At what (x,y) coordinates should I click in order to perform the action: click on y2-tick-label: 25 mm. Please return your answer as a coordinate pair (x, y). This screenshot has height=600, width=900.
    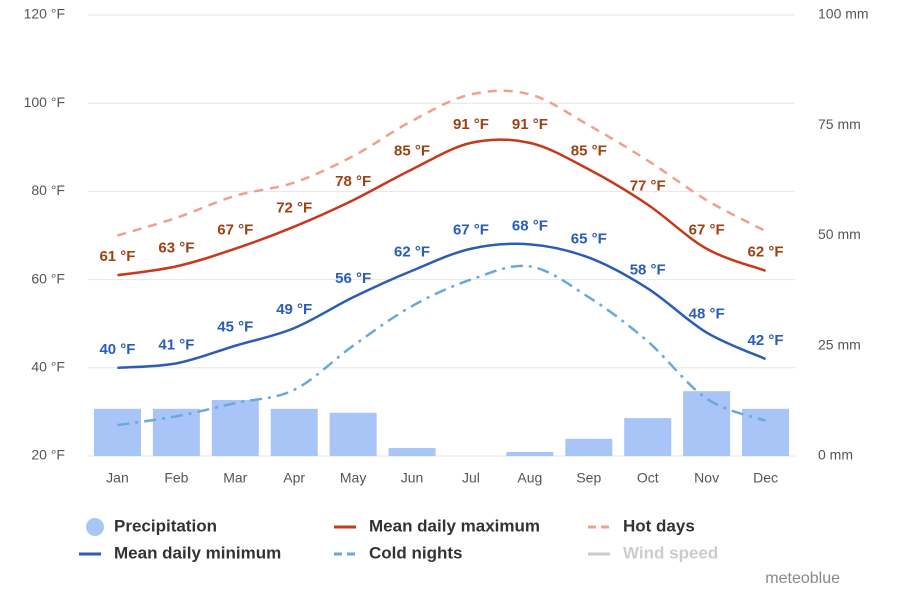
    Looking at the image, I should click on (839, 344).